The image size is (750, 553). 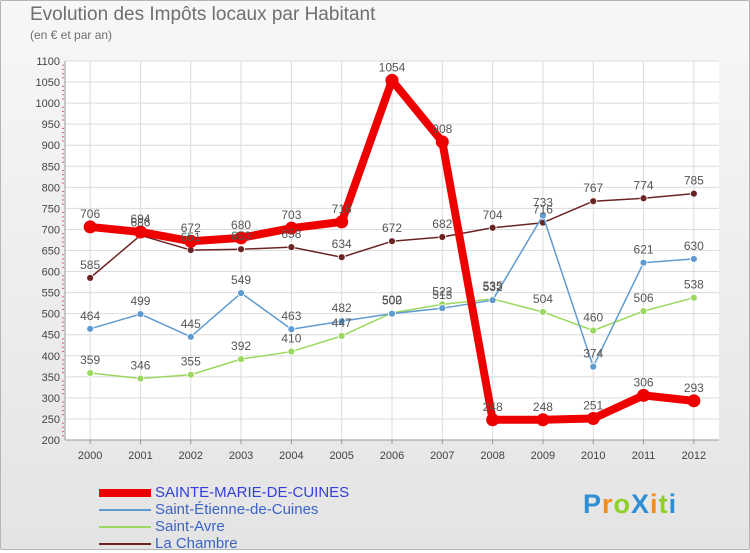 I want to click on y-tick-label: 850, so click(x=51, y=167).